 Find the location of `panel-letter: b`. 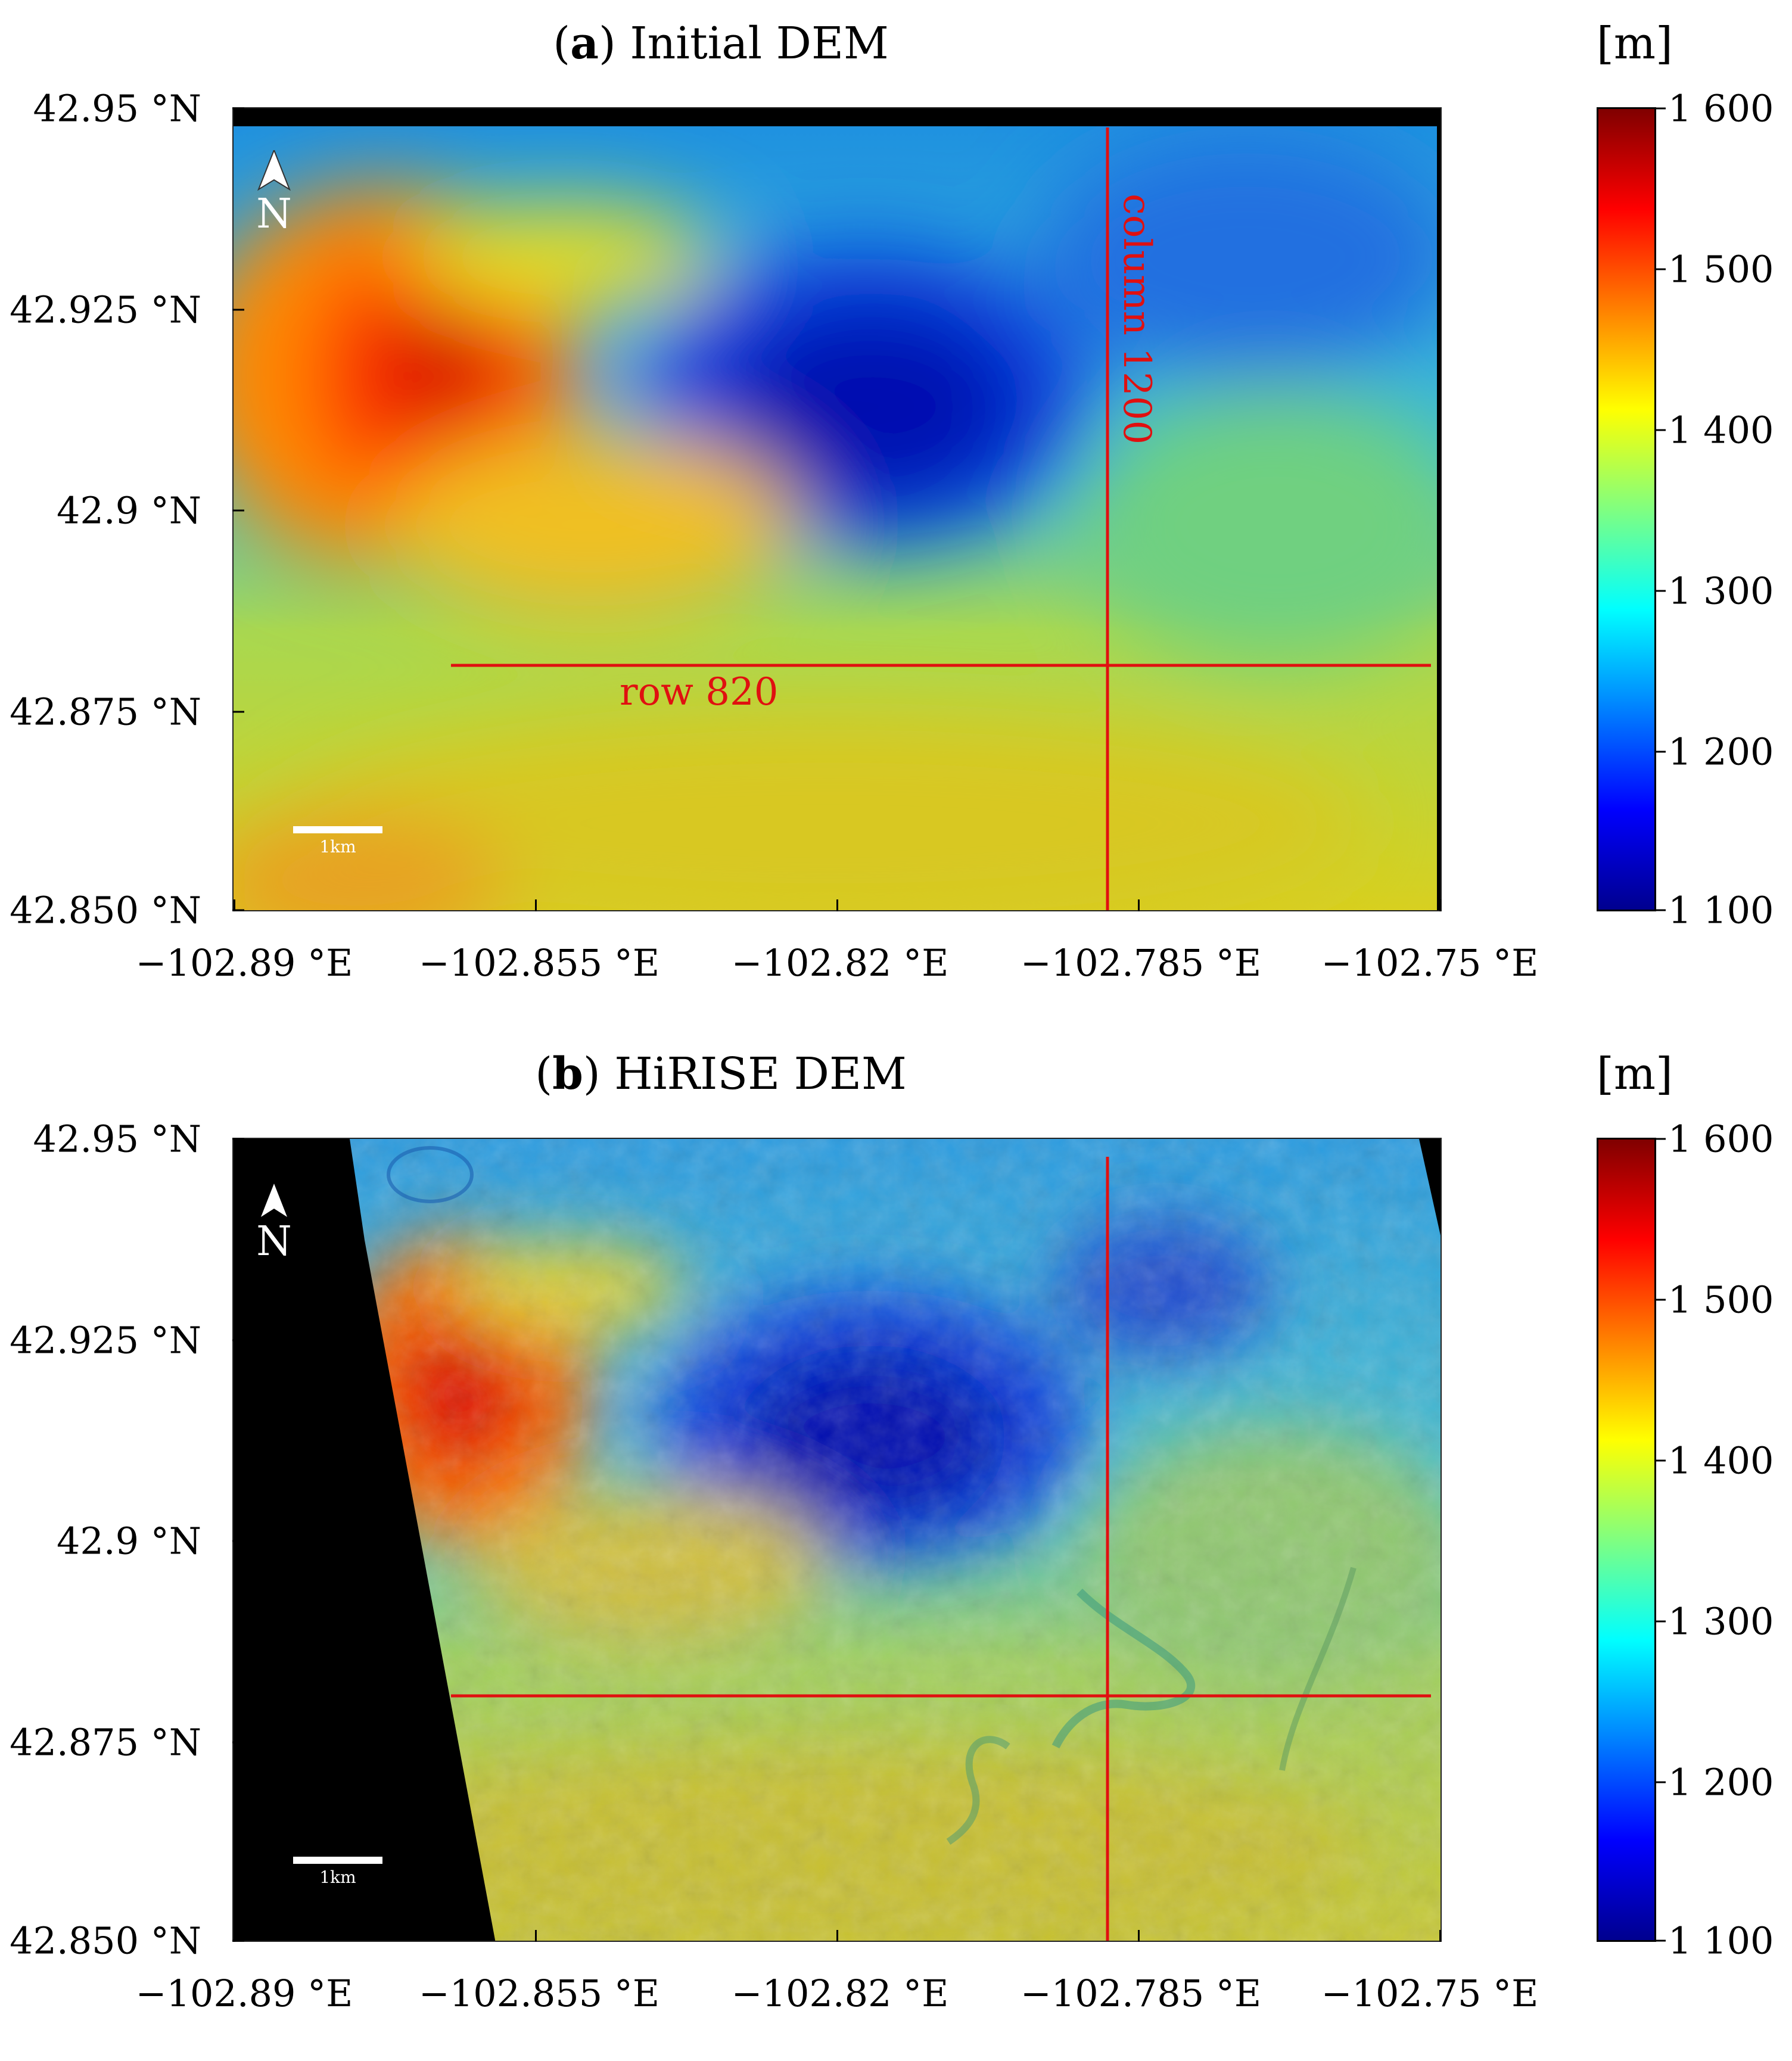

panel-letter: b is located at coordinates (567, 1074).